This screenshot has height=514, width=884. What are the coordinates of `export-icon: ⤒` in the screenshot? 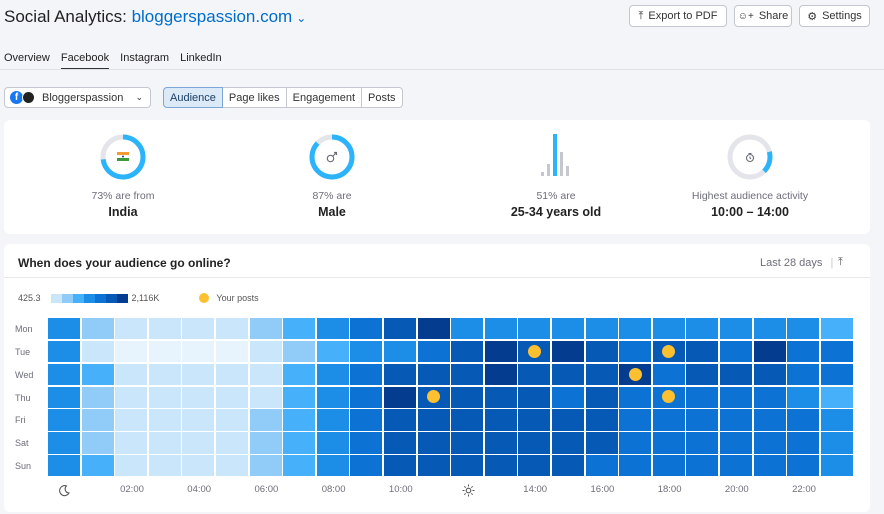 It's located at (840, 262).